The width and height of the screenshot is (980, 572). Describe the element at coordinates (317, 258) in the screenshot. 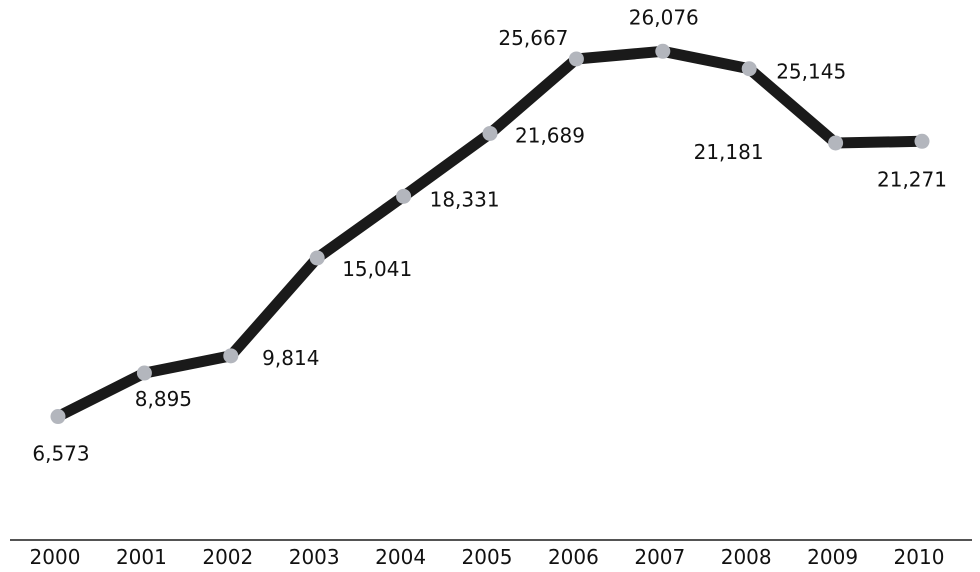

I see `data-point-2003` at that location.